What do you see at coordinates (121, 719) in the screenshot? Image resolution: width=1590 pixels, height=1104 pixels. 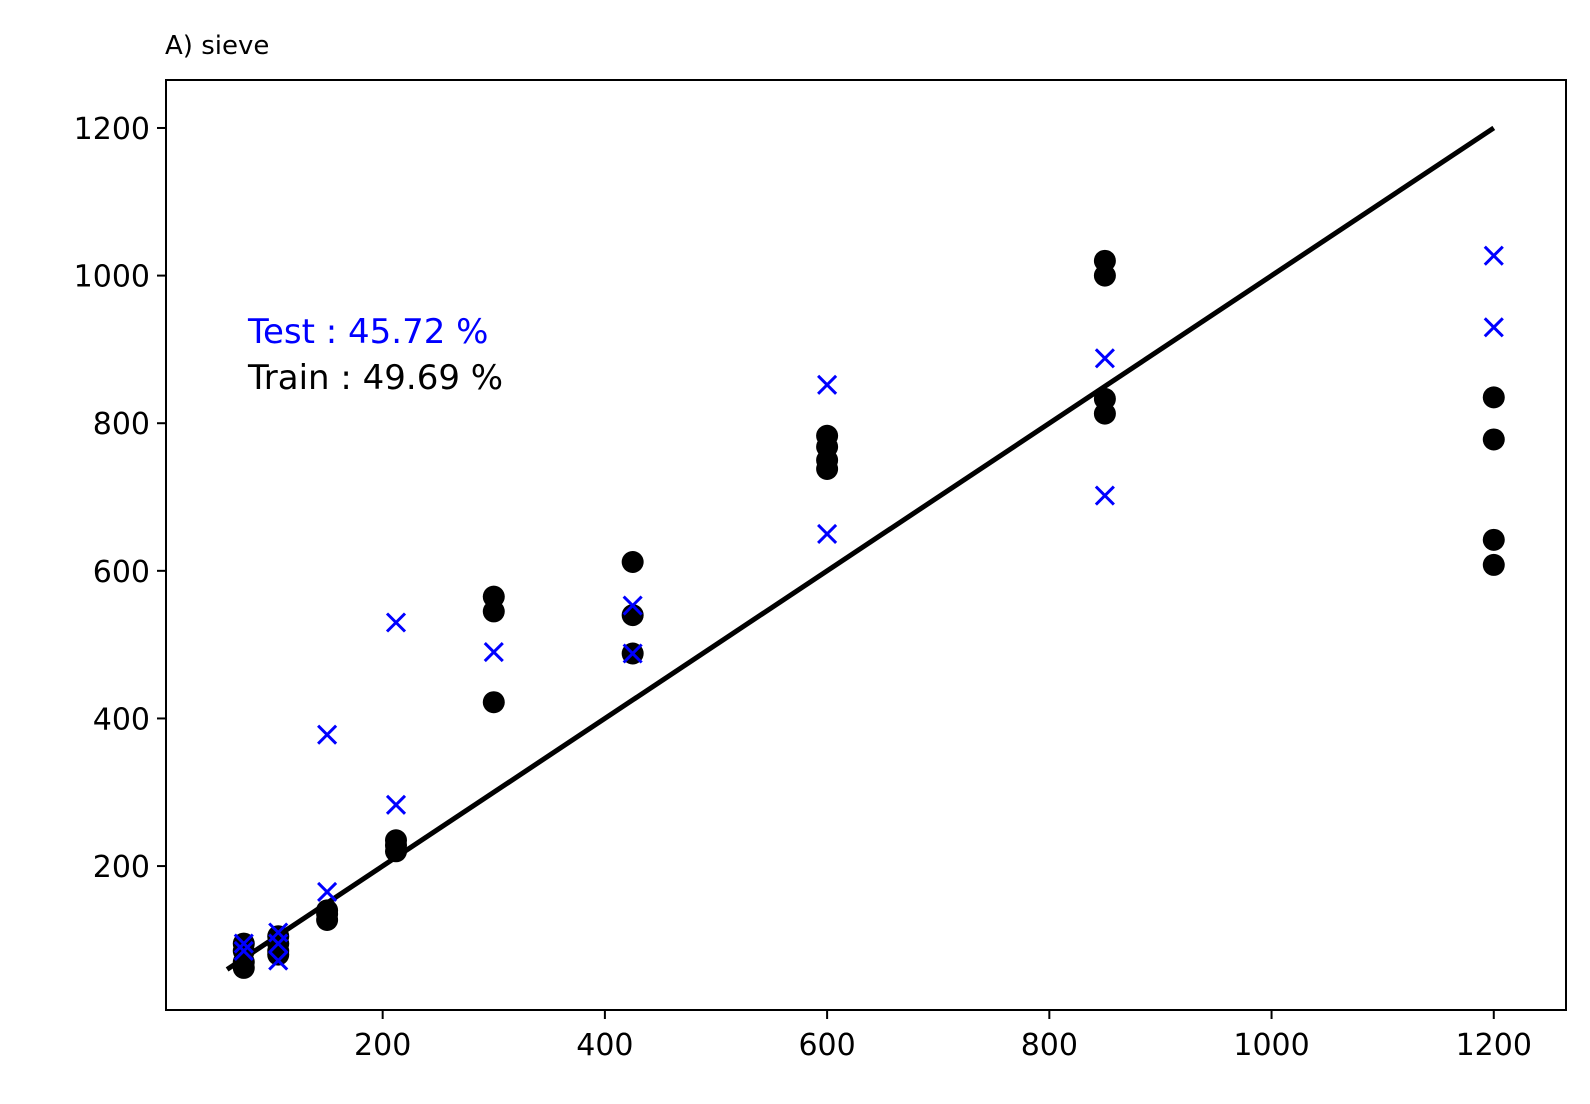 I see `y-tick-label: 400` at bounding box center [121, 719].